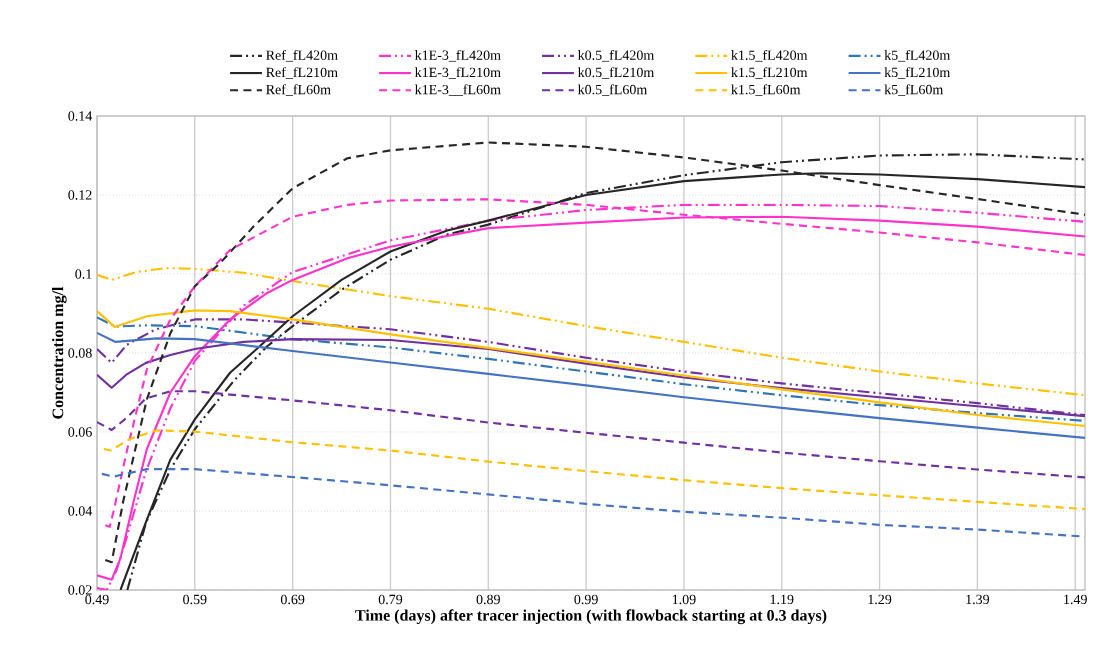 The width and height of the screenshot is (1104, 666). Describe the element at coordinates (457, 55) in the screenshot. I see `legend-label: k1E-3_fL420m` at that location.